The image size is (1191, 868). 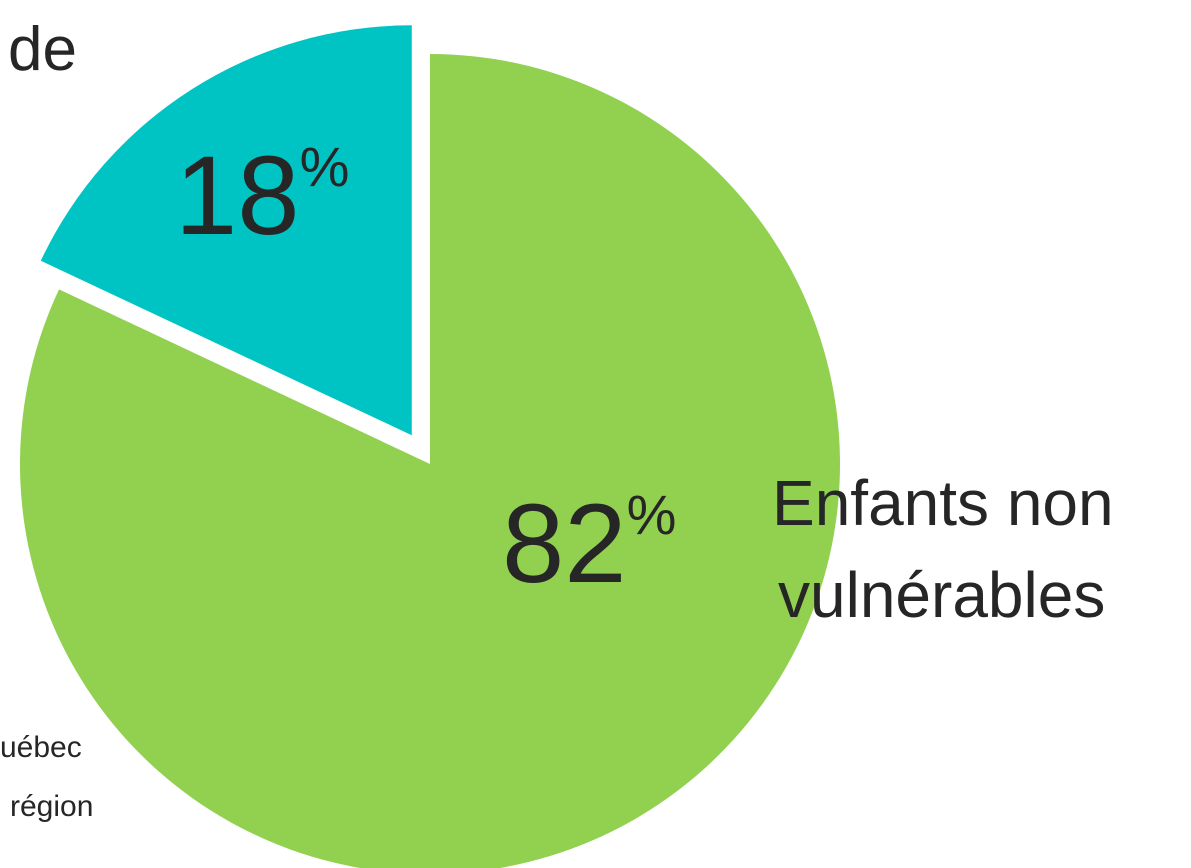 What do you see at coordinates (652, 514) in the screenshot?
I see `value-unit-82: %` at bounding box center [652, 514].